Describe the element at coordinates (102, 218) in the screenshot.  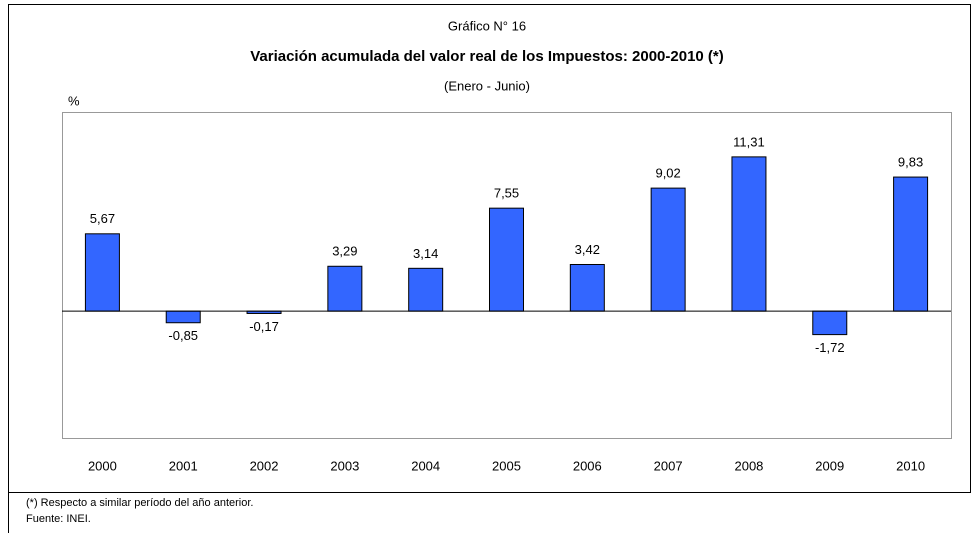
I see `data-label: 5,67` at that location.